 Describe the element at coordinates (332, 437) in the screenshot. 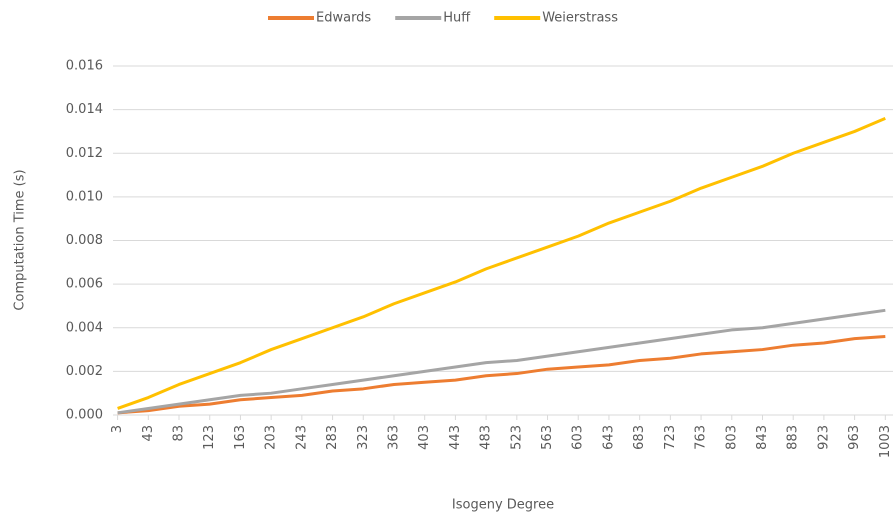

I see `x-tick-label: 283` at that location.